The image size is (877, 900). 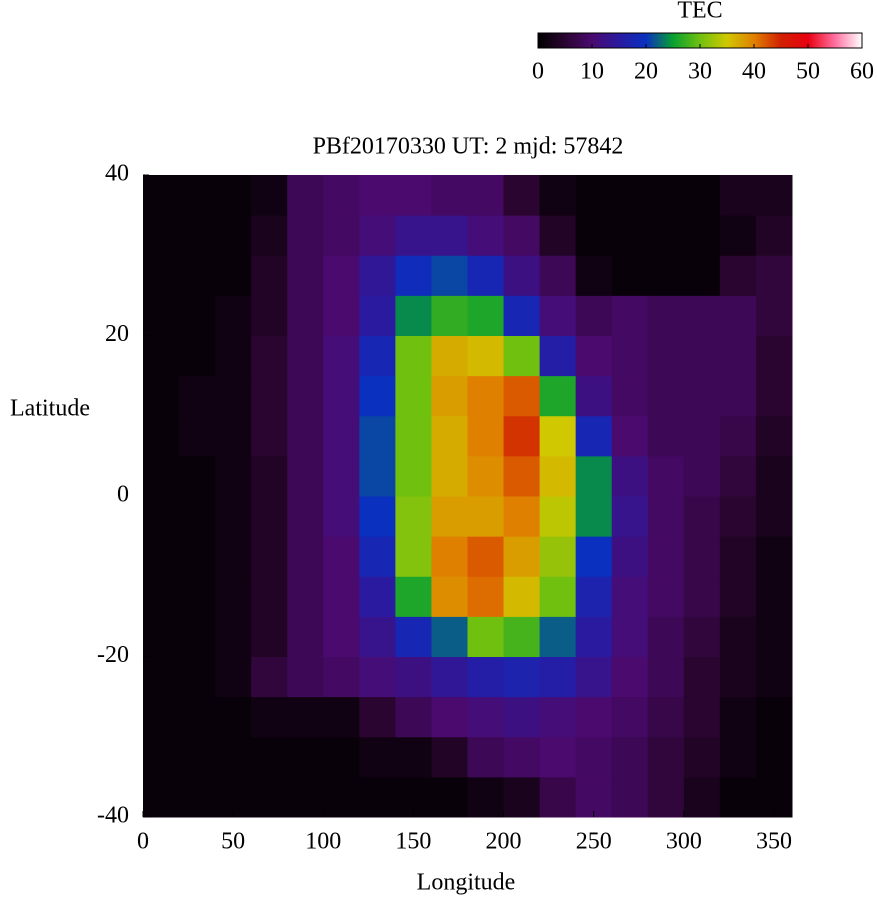 I want to click on y-axis-label: Latitude, so click(x=50, y=409).